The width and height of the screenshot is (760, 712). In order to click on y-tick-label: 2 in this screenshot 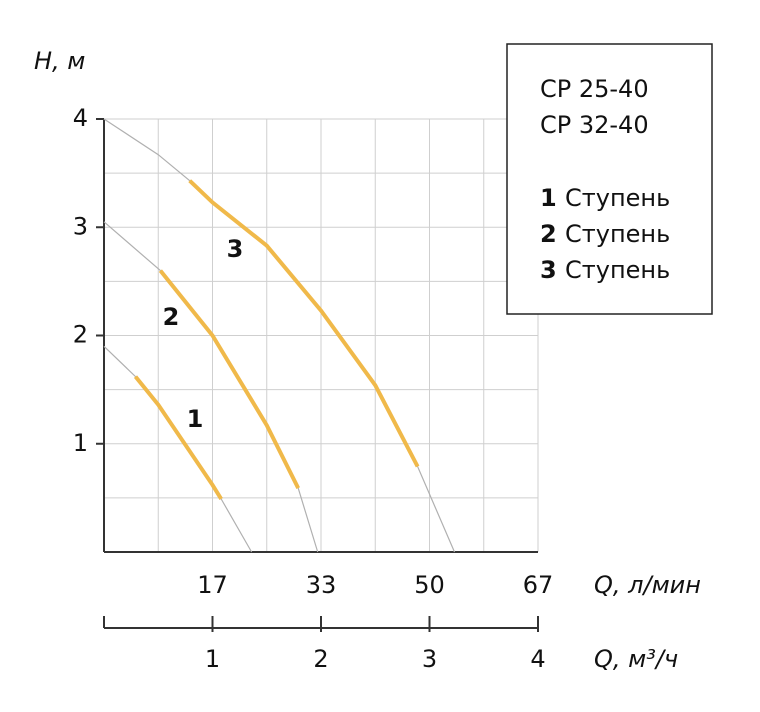, I will do `click(80, 335)`.